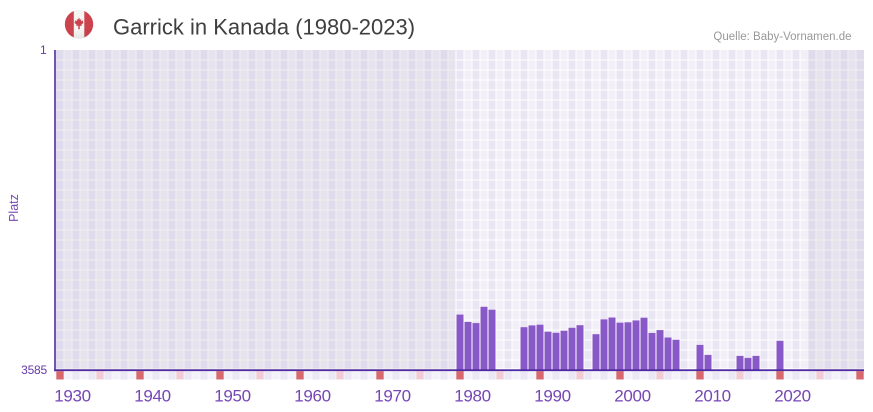  Describe the element at coordinates (312, 396) in the screenshot. I see `svg-text: 1960` at that location.